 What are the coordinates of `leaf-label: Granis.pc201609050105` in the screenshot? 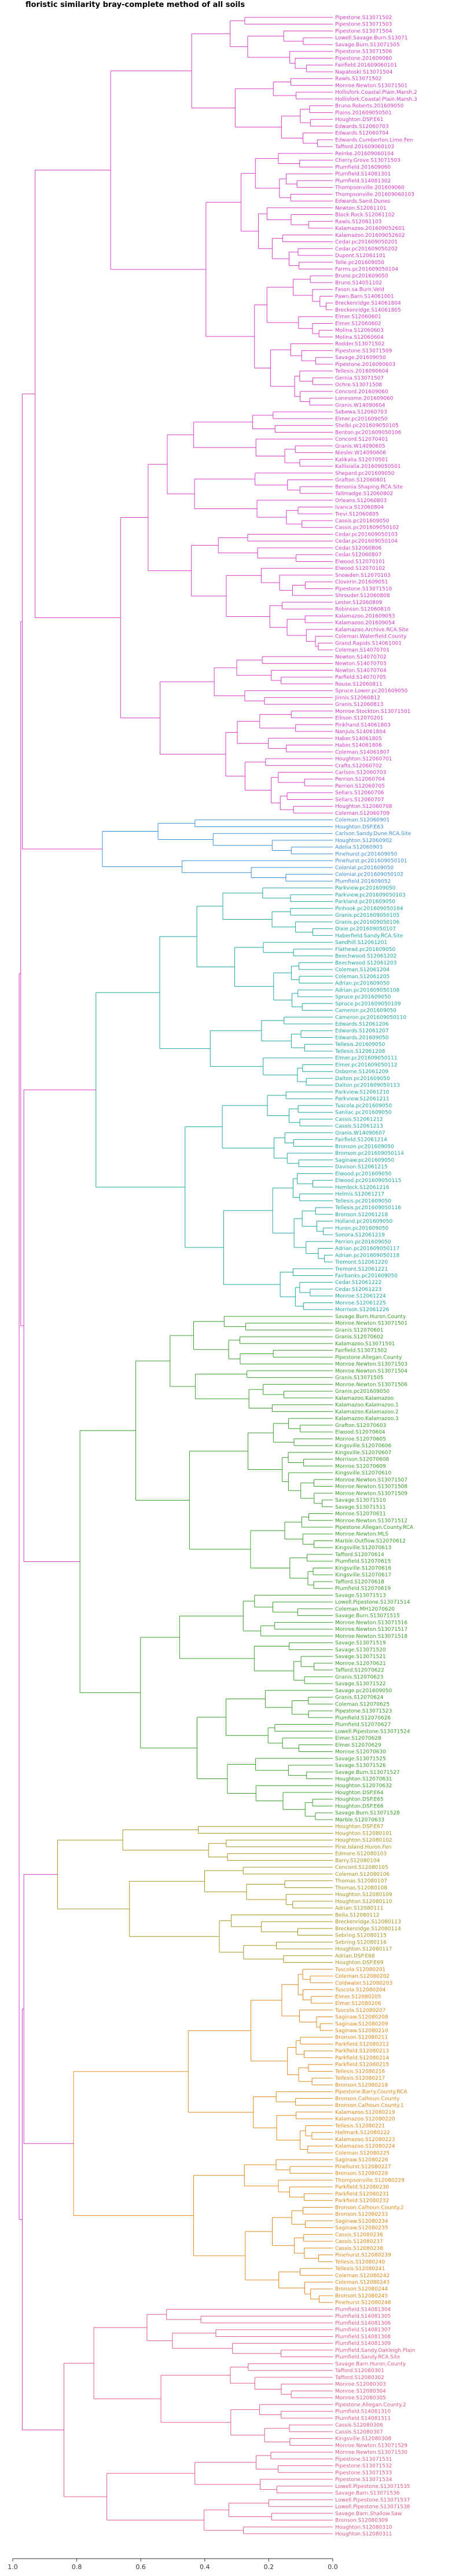 It's located at (367, 916).